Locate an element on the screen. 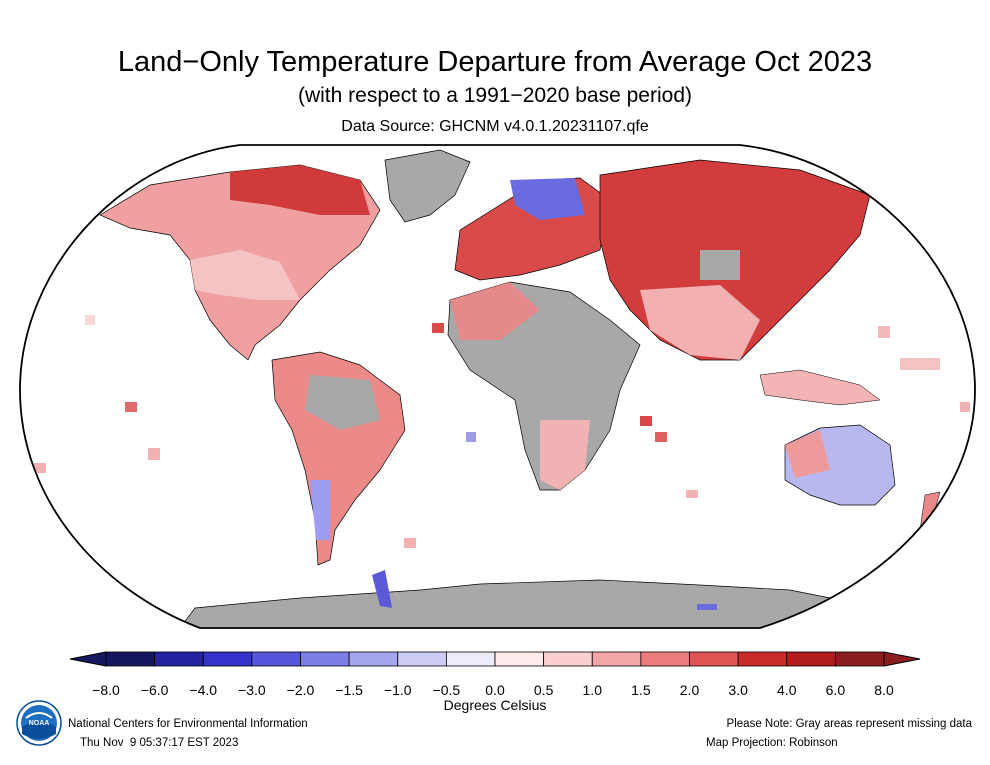 The image size is (990, 765). legend-tick-label: 0.5 is located at coordinates (544, 690).